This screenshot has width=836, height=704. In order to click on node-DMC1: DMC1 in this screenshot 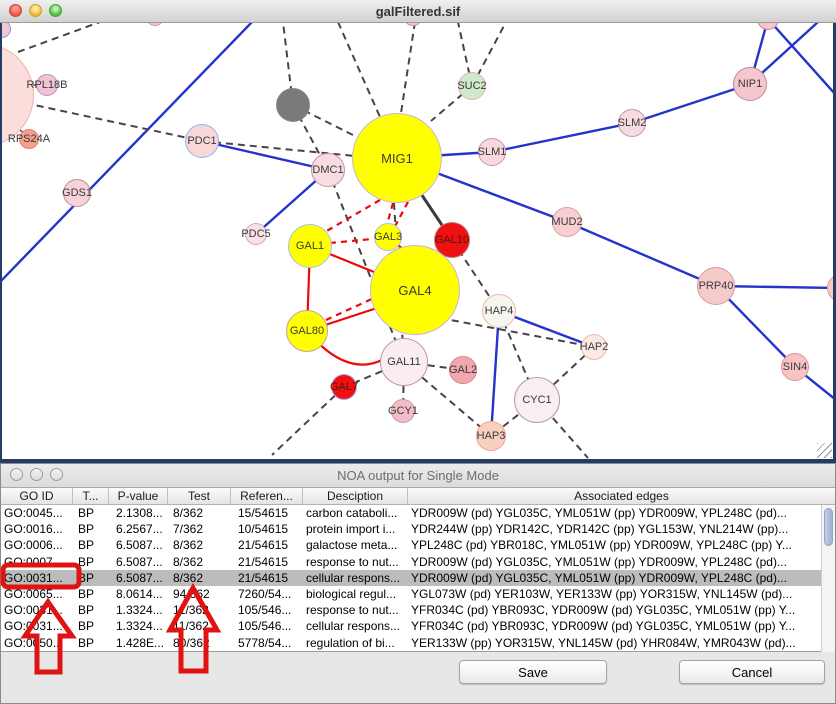, I will do `click(328, 170)`.